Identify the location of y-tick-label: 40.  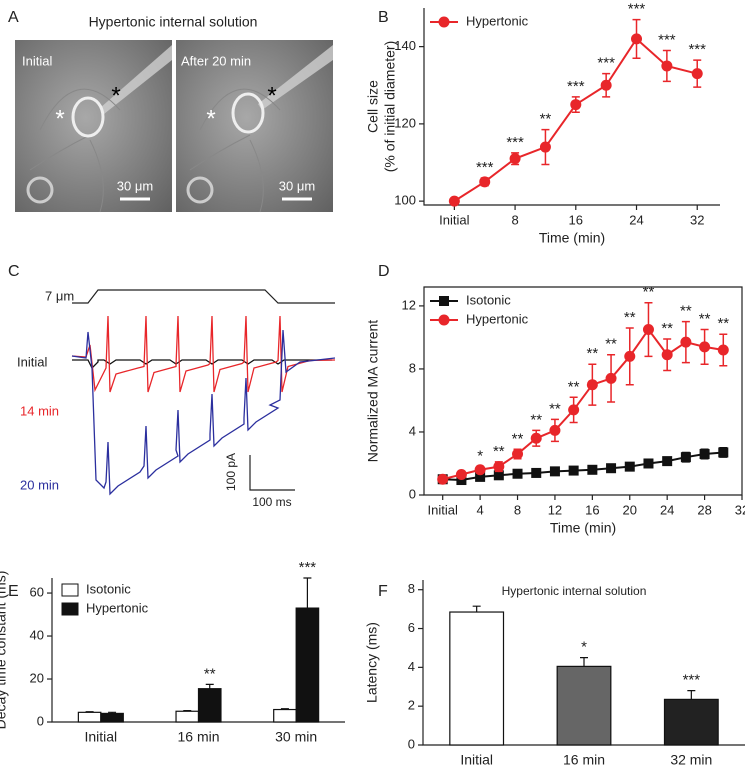
(37, 634).